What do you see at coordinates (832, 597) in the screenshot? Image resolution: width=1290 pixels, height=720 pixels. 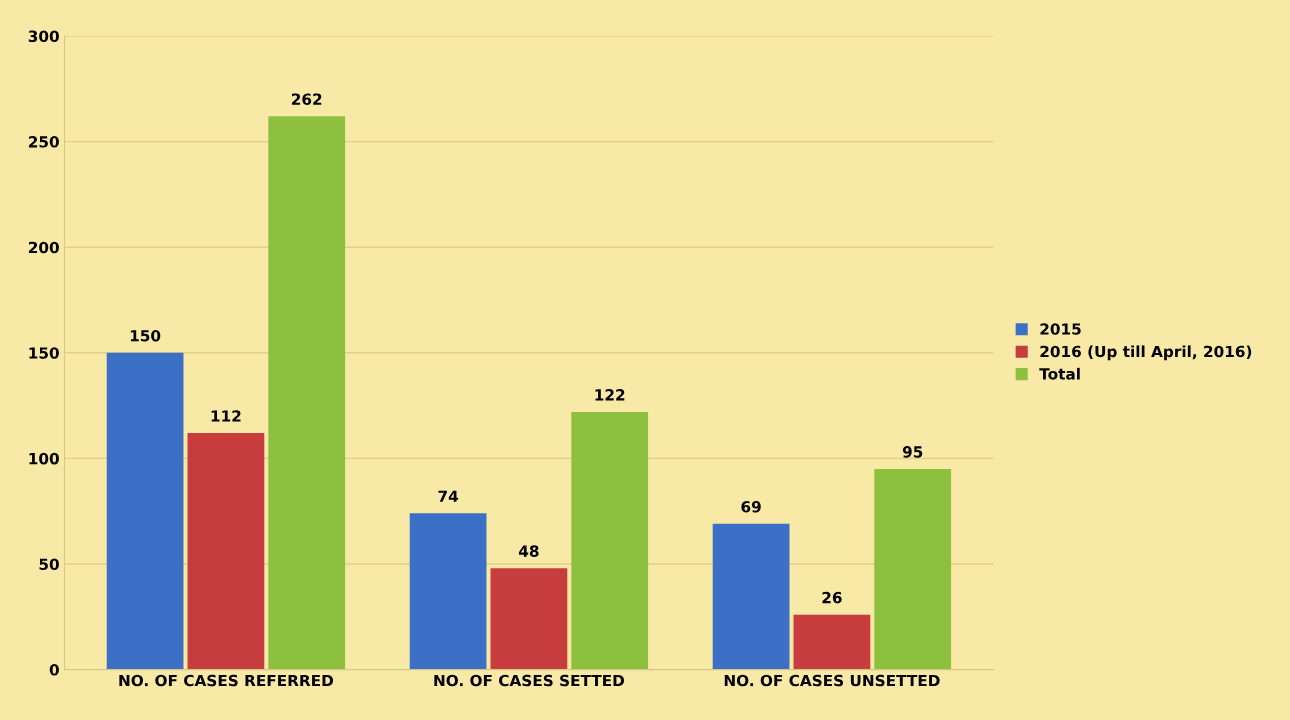 I see `data-label: 26` at bounding box center [832, 597].